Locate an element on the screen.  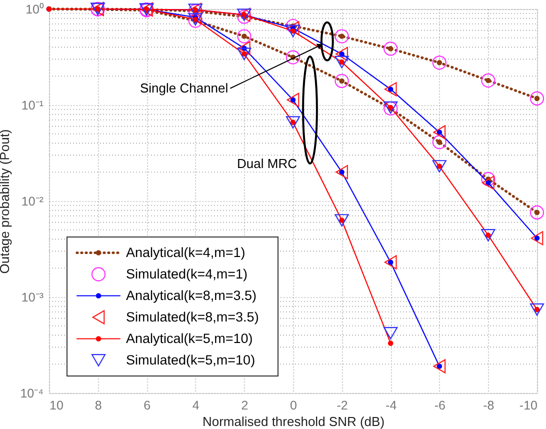
annotation: Single Channel is located at coordinates (184, 88).